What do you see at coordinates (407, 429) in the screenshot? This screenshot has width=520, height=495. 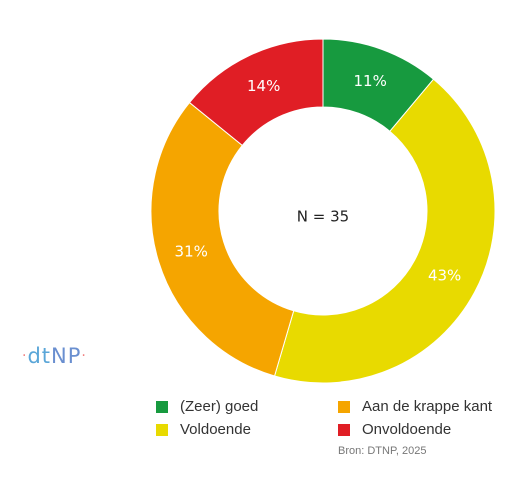 I see `legend-label: Onvoldoende` at bounding box center [407, 429].